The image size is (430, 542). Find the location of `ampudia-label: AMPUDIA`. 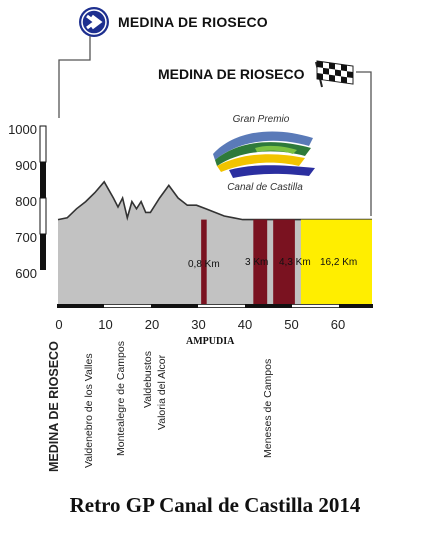

ampudia-label: AMPUDIA is located at coordinates (210, 341).